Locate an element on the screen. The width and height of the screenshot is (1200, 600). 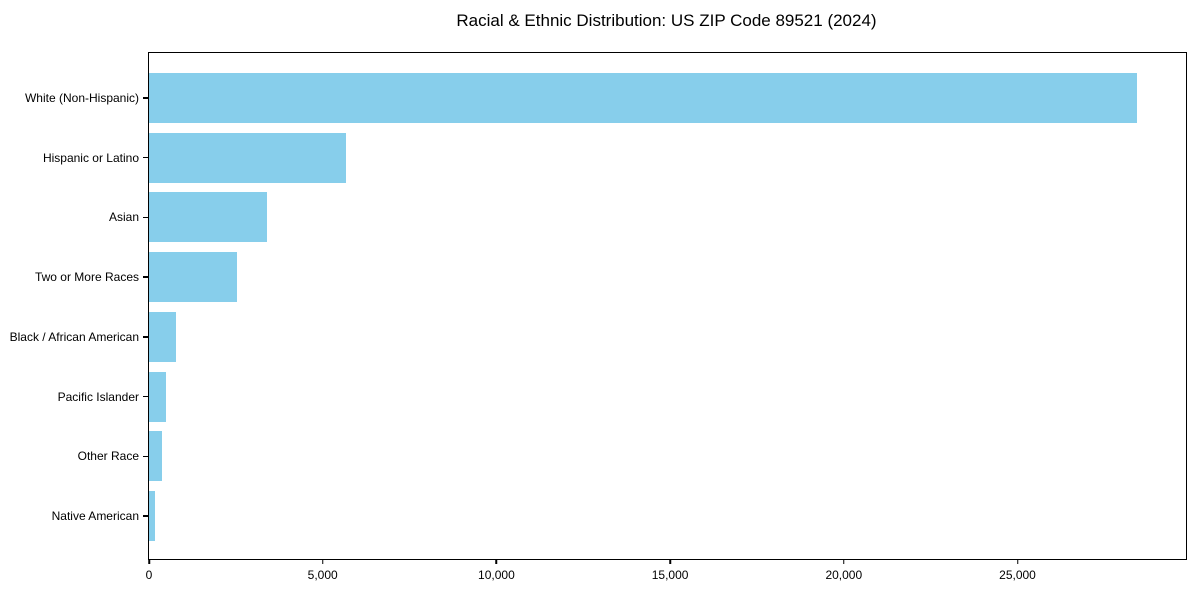
bar-pacific-islander is located at coordinates (158, 396).